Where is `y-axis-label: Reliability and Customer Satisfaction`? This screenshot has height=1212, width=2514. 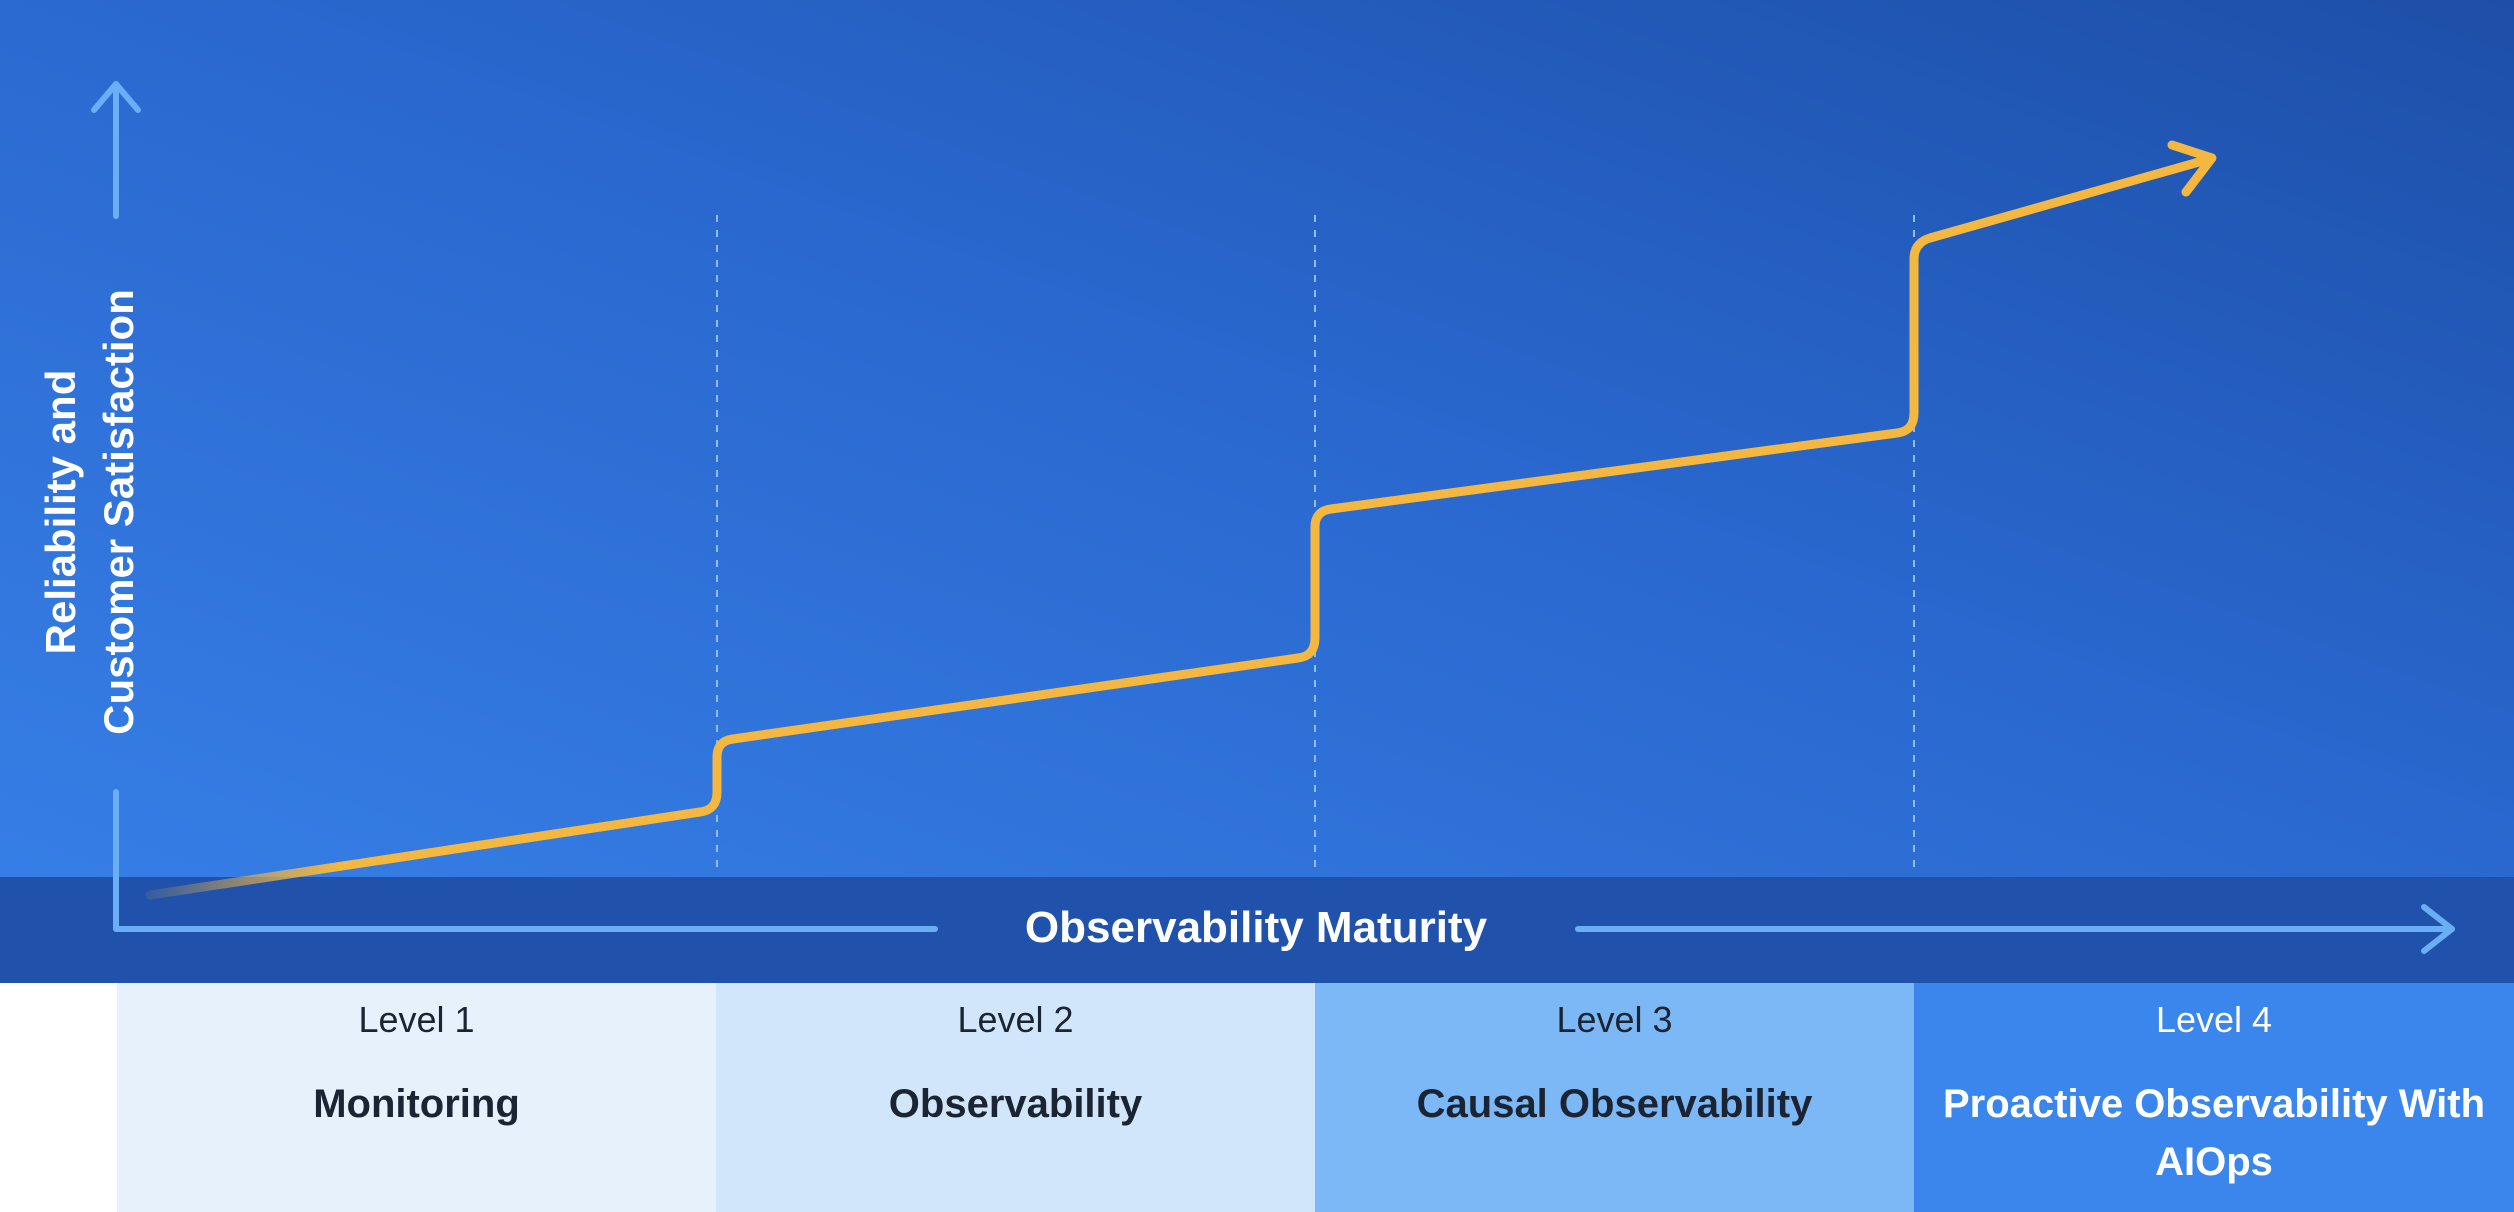 y-axis-label: Reliability and Customer Satisfaction is located at coordinates (90, 512).